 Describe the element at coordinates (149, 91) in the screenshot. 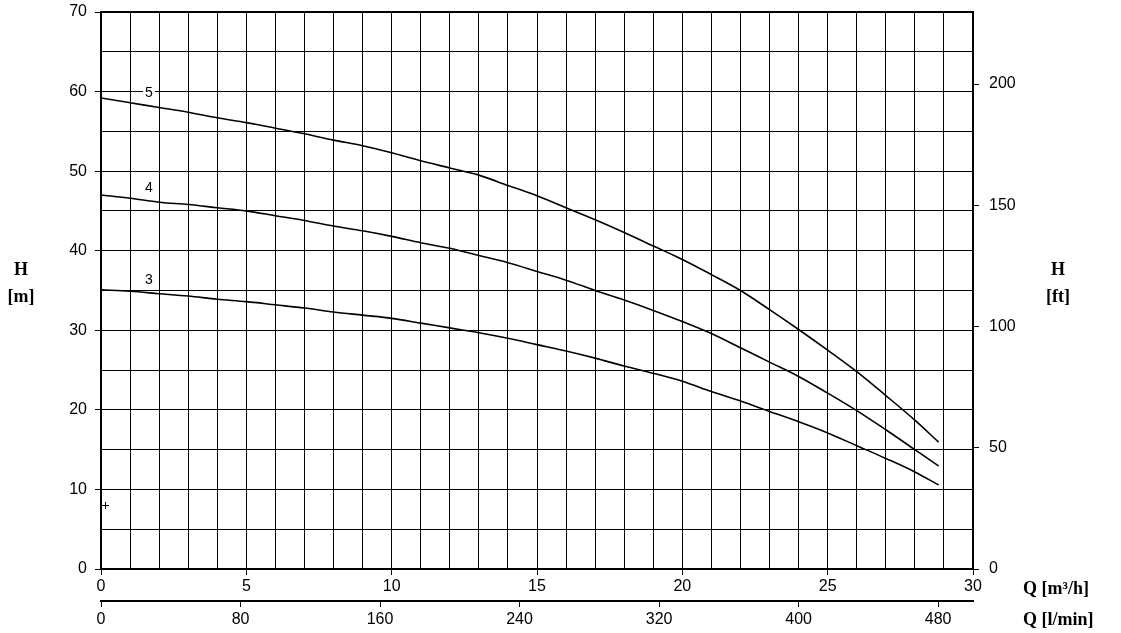

I see `series-label: 5` at that location.